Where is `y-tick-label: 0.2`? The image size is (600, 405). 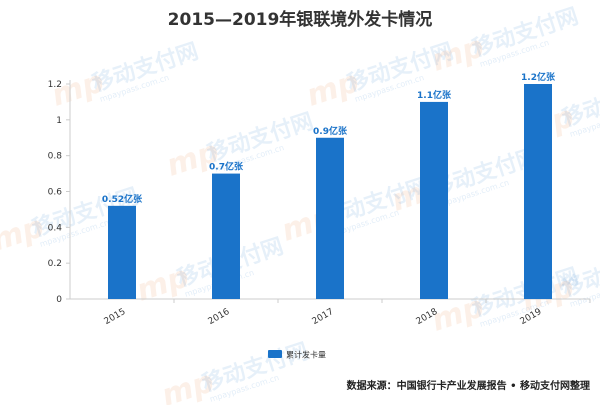
y-tick-label: 0.2 is located at coordinates (55, 264).